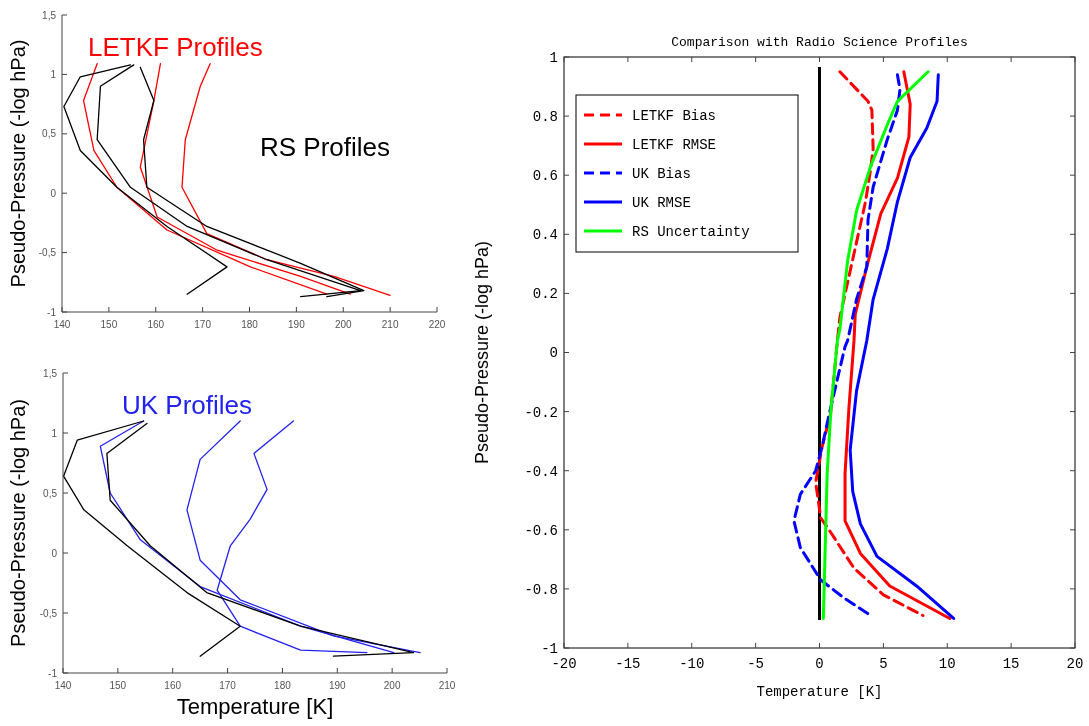 The width and height of the screenshot is (1089, 726). Describe the element at coordinates (541, 589) in the screenshot. I see `y-tick-label: -0.8` at that location.